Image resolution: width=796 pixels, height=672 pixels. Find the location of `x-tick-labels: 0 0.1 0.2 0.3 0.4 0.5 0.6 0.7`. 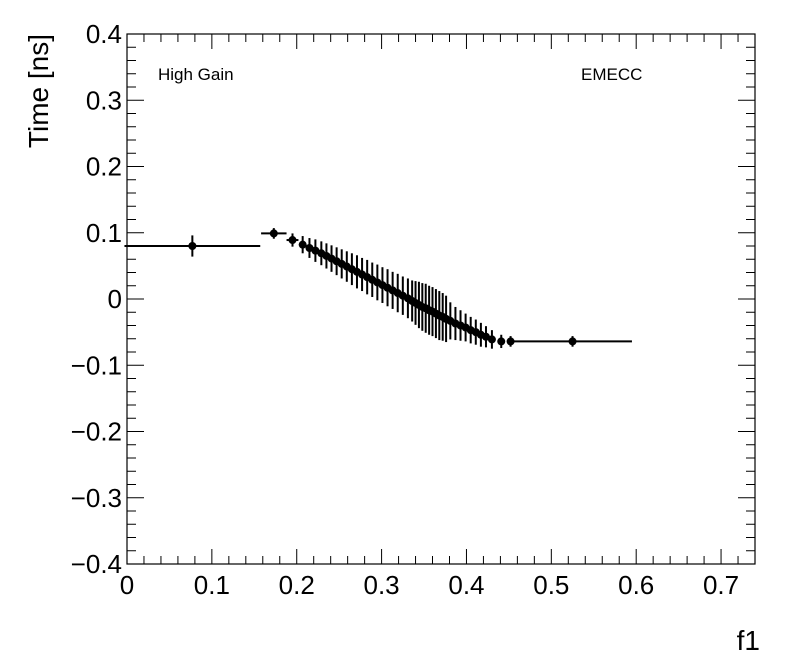

x-tick-labels: 0 0.1 0.2 0.3 0.4 0.5 0.6 0.7 is located at coordinates (429, 585).